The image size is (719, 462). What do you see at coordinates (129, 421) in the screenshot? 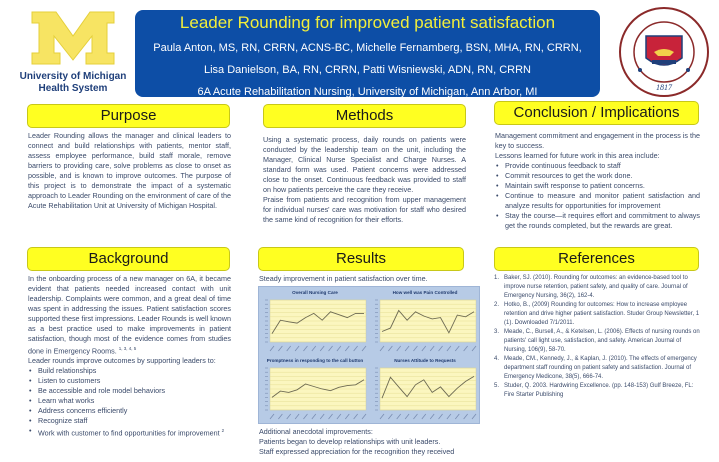
I see `background-bullet: Recognize staff` at bounding box center [129, 421].